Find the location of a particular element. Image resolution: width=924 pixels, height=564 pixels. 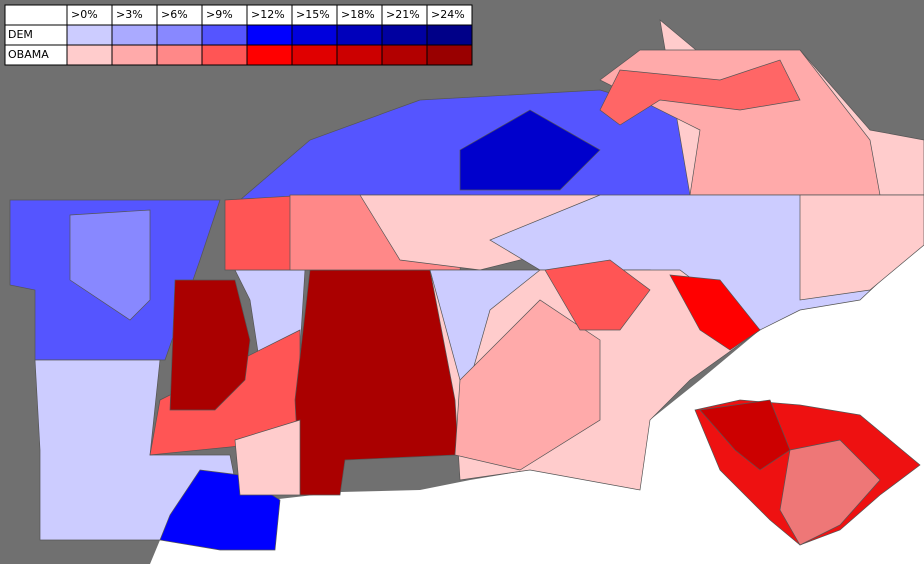

legend: >0% >3% >6% >9% >12% >15% >18% >21% >24% DEM OBAMA is located at coordinates (238, 35).